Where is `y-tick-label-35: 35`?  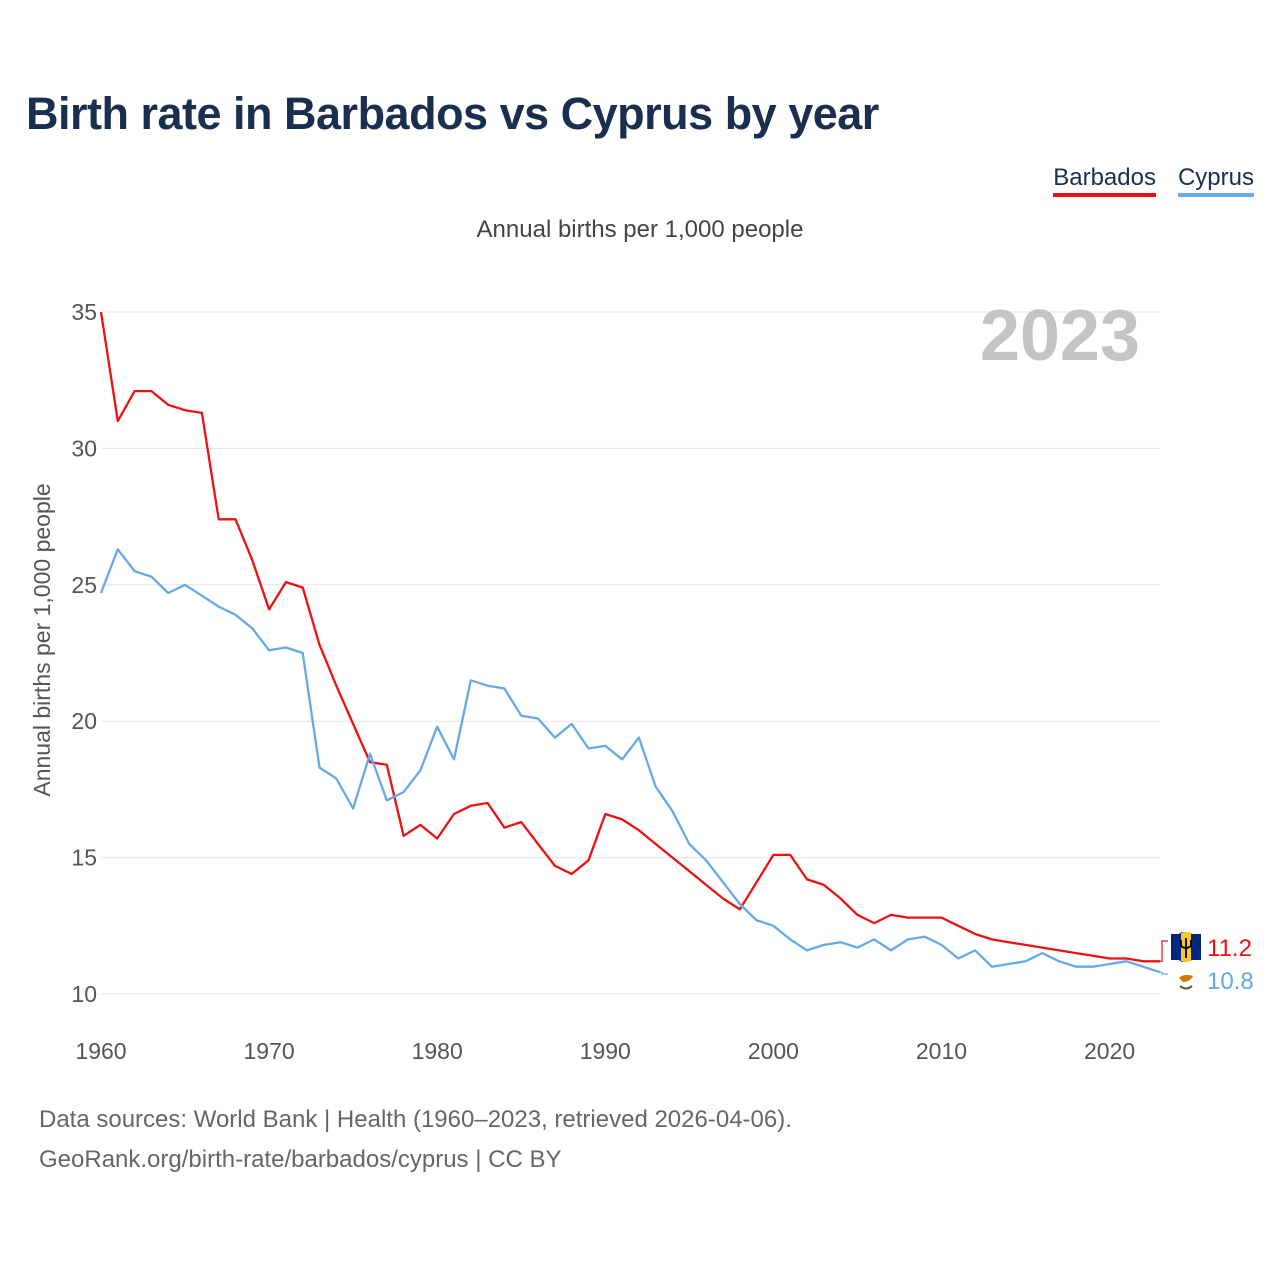 y-tick-label-35: 35 is located at coordinates (84, 312).